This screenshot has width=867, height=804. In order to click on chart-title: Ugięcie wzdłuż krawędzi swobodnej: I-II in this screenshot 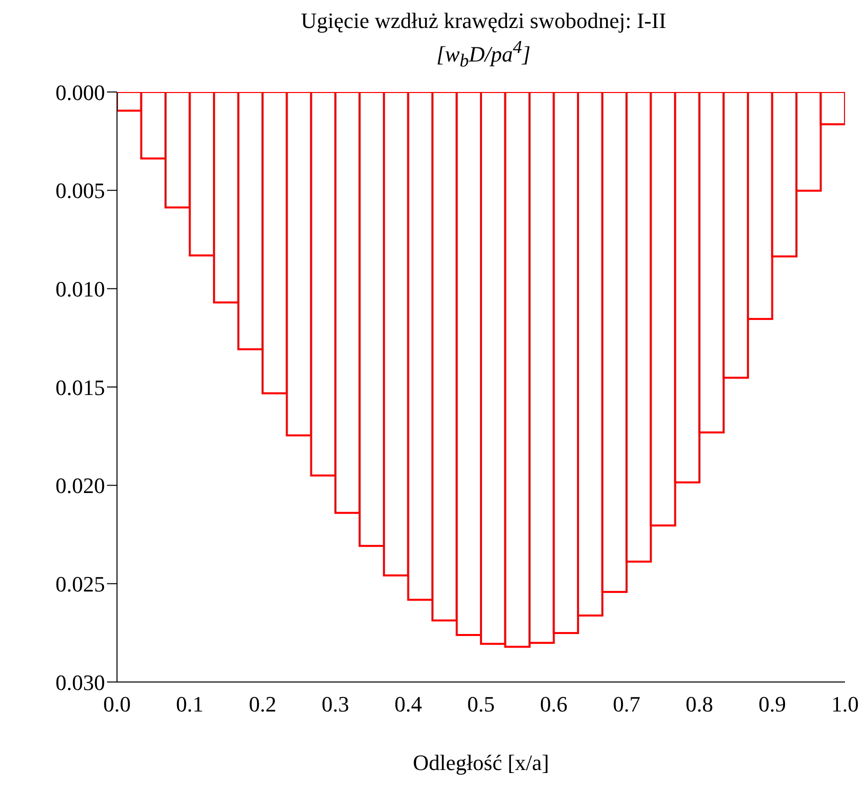, I will do `click(484, 21)`.